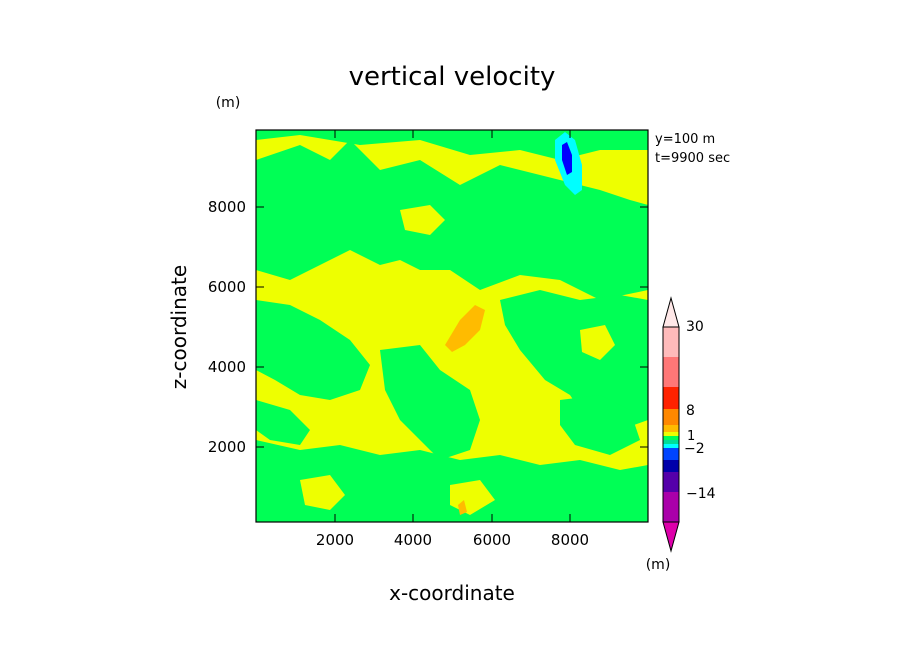 The height and width of the screenshot is (654, 904). What do you see at coordinates (452, 593) in the screenshot?
I see `x-axis-label: x-coordinate` at bounding box center [452, 593].